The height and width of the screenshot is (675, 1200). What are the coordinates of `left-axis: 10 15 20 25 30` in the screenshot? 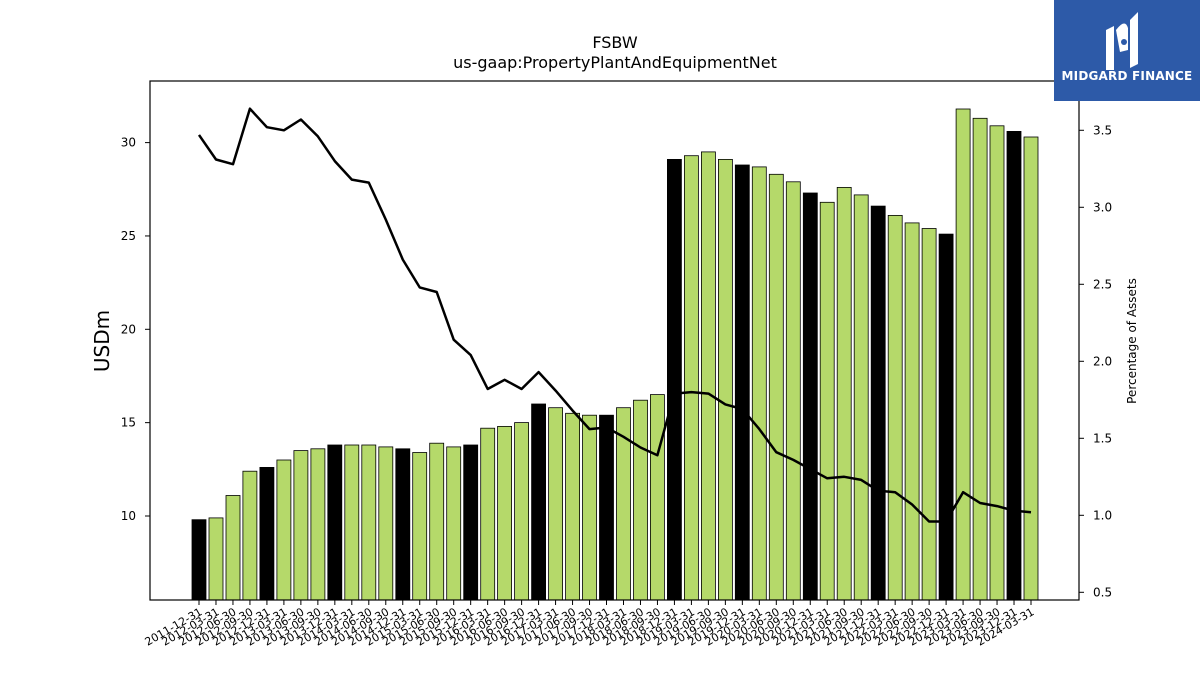 It's located at (135, 329).